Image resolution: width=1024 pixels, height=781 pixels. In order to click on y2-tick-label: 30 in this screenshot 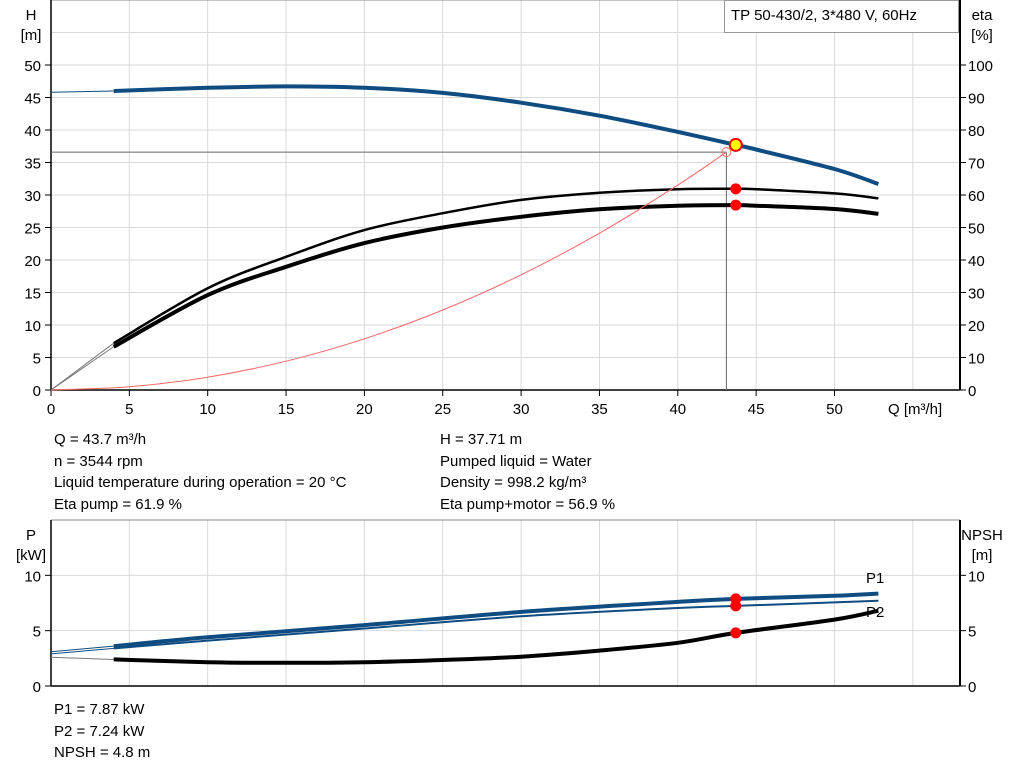, I will do `click(976, 294)`.